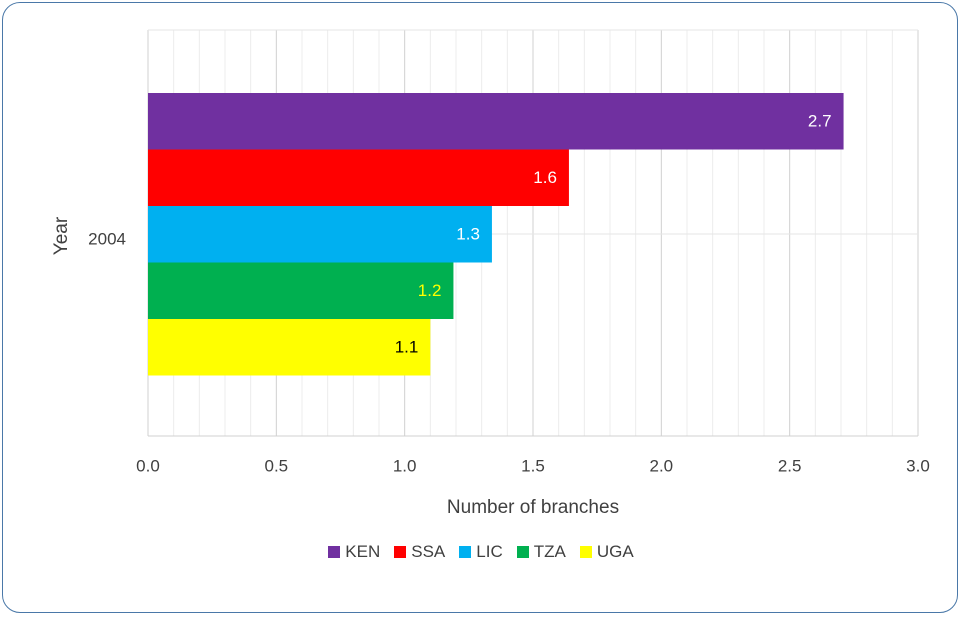 The width and height of the screenshot is (962, 617). Describe the element at coordinates (496, 121) in the screenshot. I see `bar-ken` at that location.